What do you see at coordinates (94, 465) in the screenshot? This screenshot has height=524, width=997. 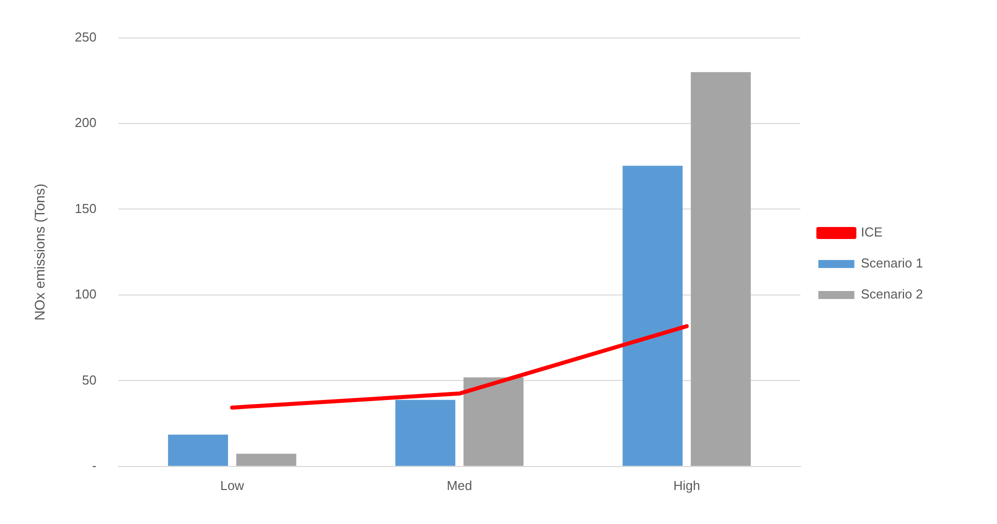 I see `y-tick-label: -` at bounding box center [94, 465].